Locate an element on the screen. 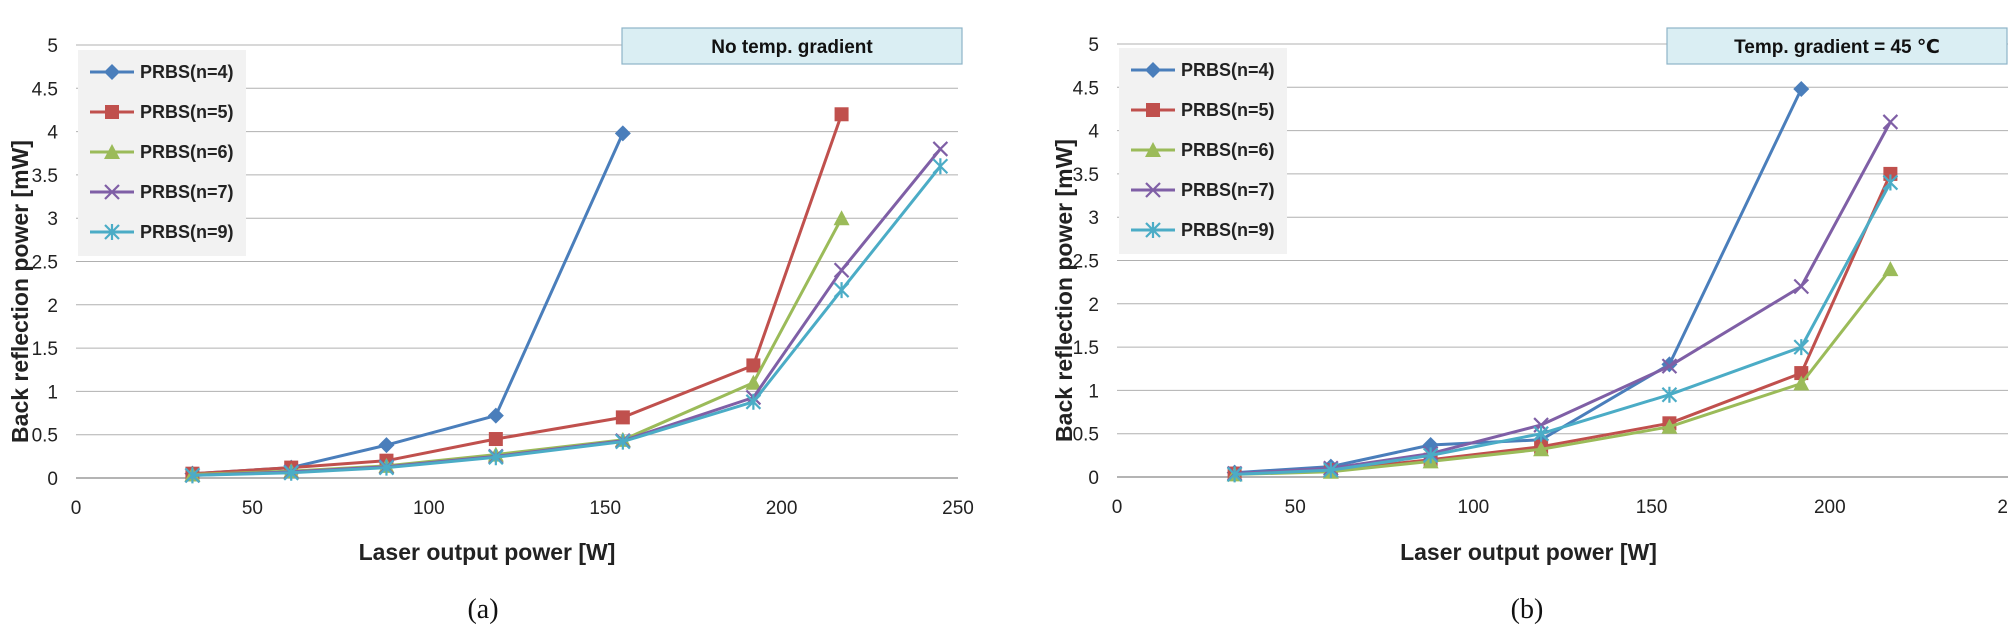 The width and height of the screenshot is (2008, 642). x-tick-label: 150 is located at coordinates (605, 508).